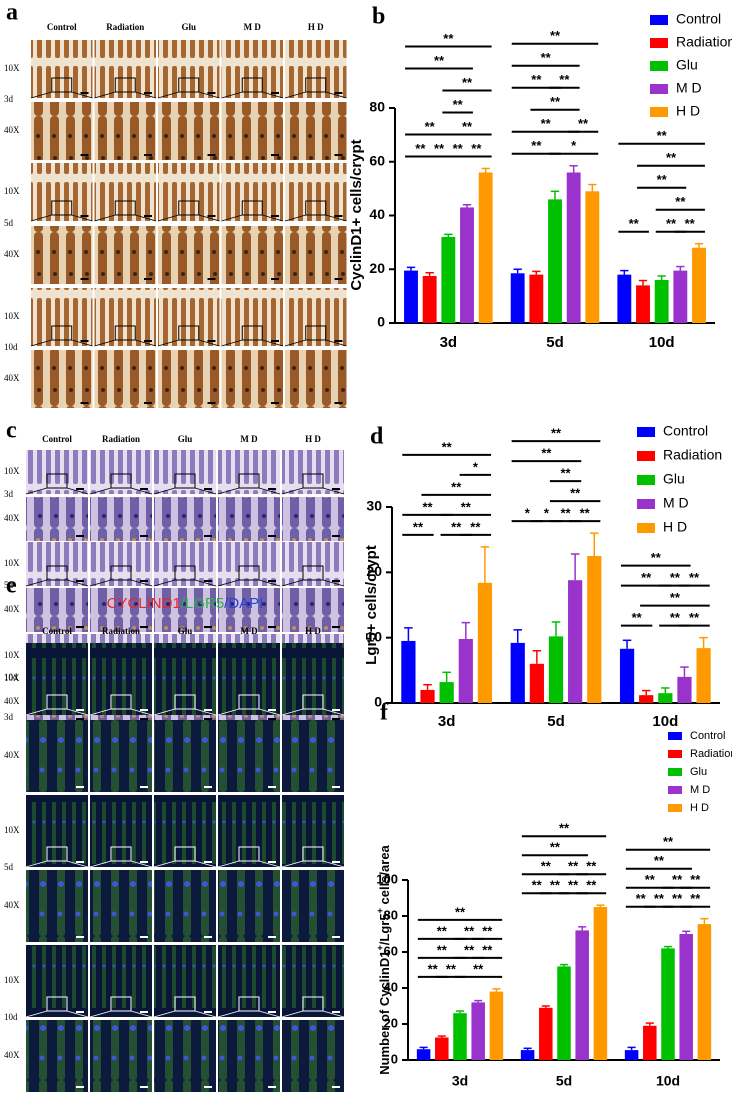 The height and width of the screenshot is (1100, 732). Describe the element at coordinates (391, 1022) in the screenshot. I see `y-tick-label: 20` at that location.